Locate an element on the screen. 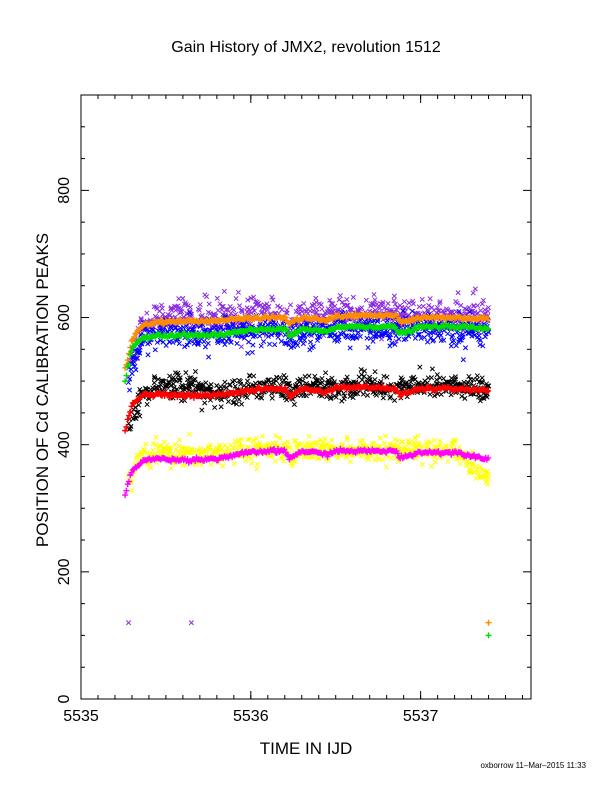  x-tick-label: 5536 is located at coordinates (251, 716).